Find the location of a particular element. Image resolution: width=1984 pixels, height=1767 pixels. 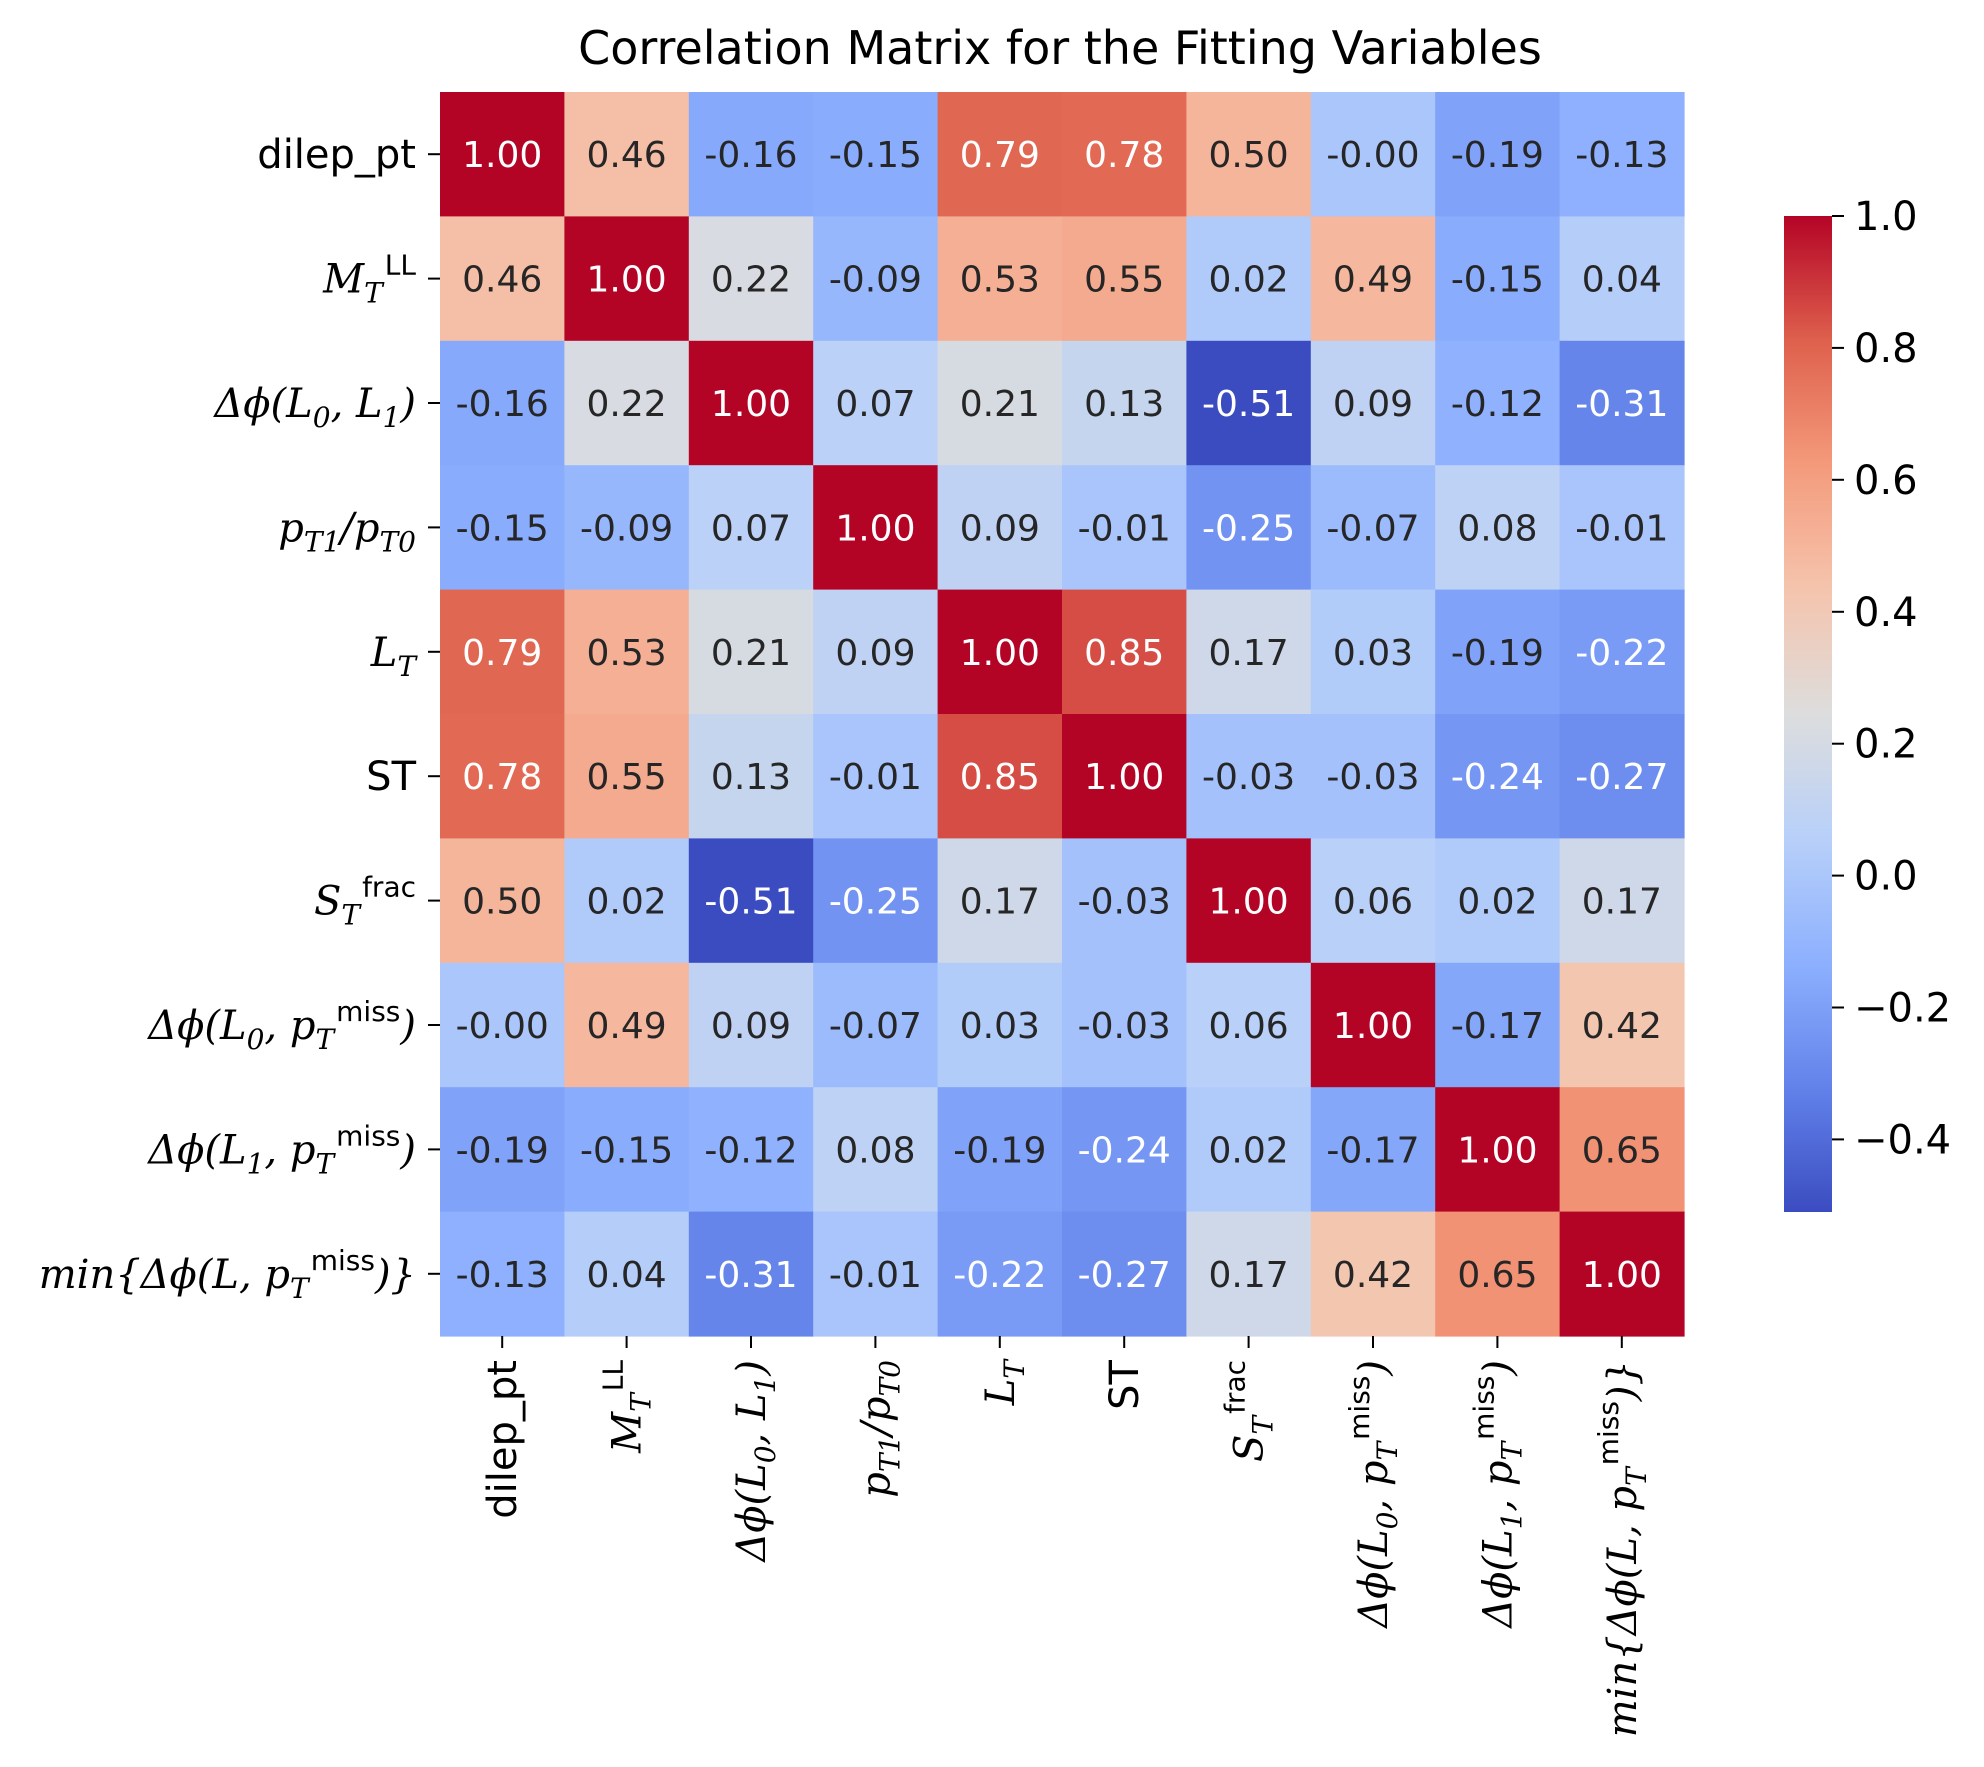

cell-value-label: 0.04 is located at coordinates (627, 1275).